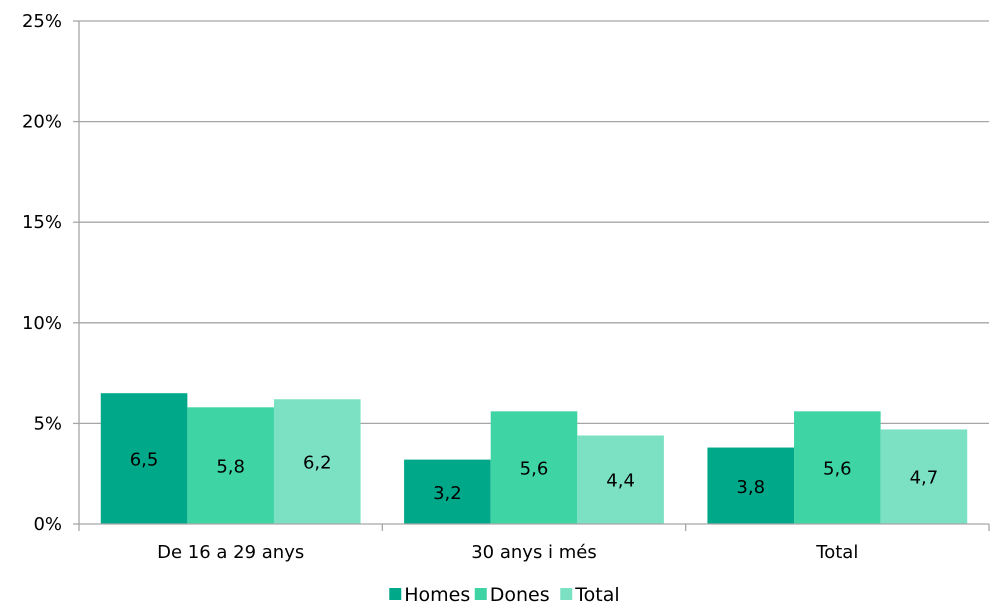 This screenshot has width=1003, height=610. I want to click on legend-swatch-dones, so click(480, 594).